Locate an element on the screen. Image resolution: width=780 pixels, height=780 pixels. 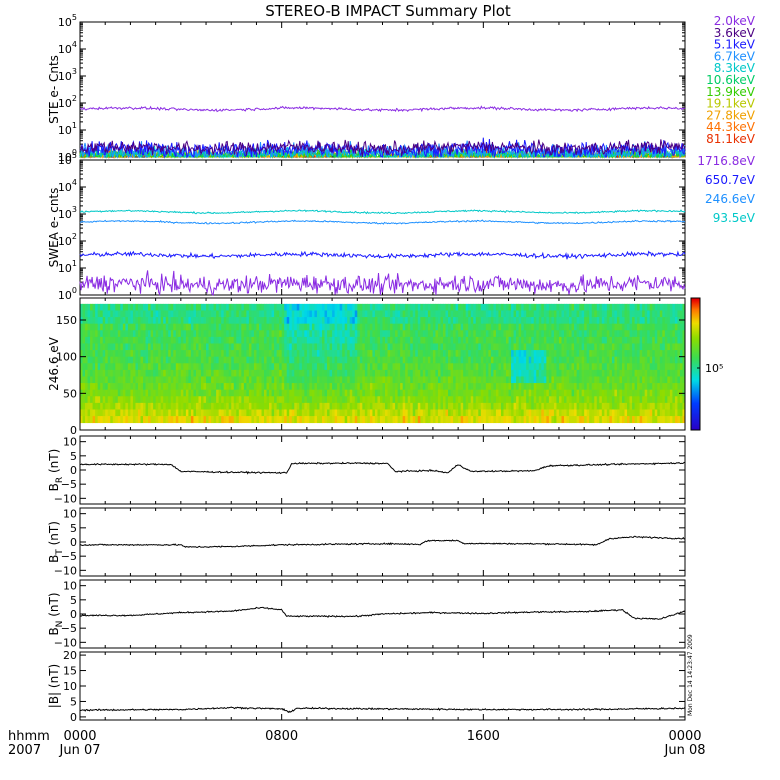
legend-entry: 650.7eV is located at coordinates (730, 180).